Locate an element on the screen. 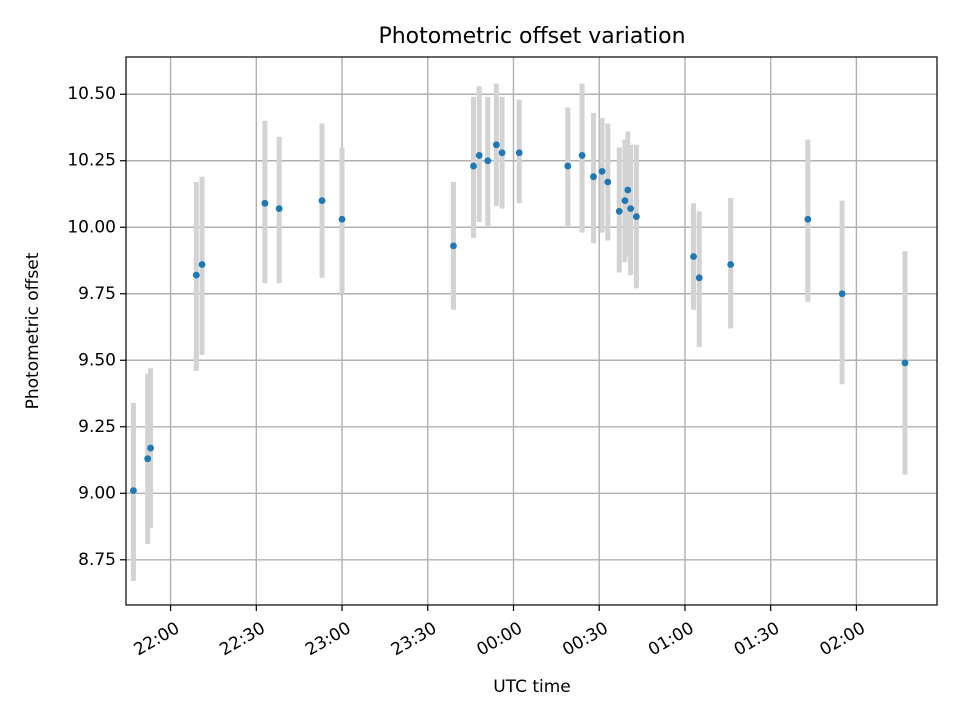  y-tick-label: 10.50 is located at coordinates (91, 94).